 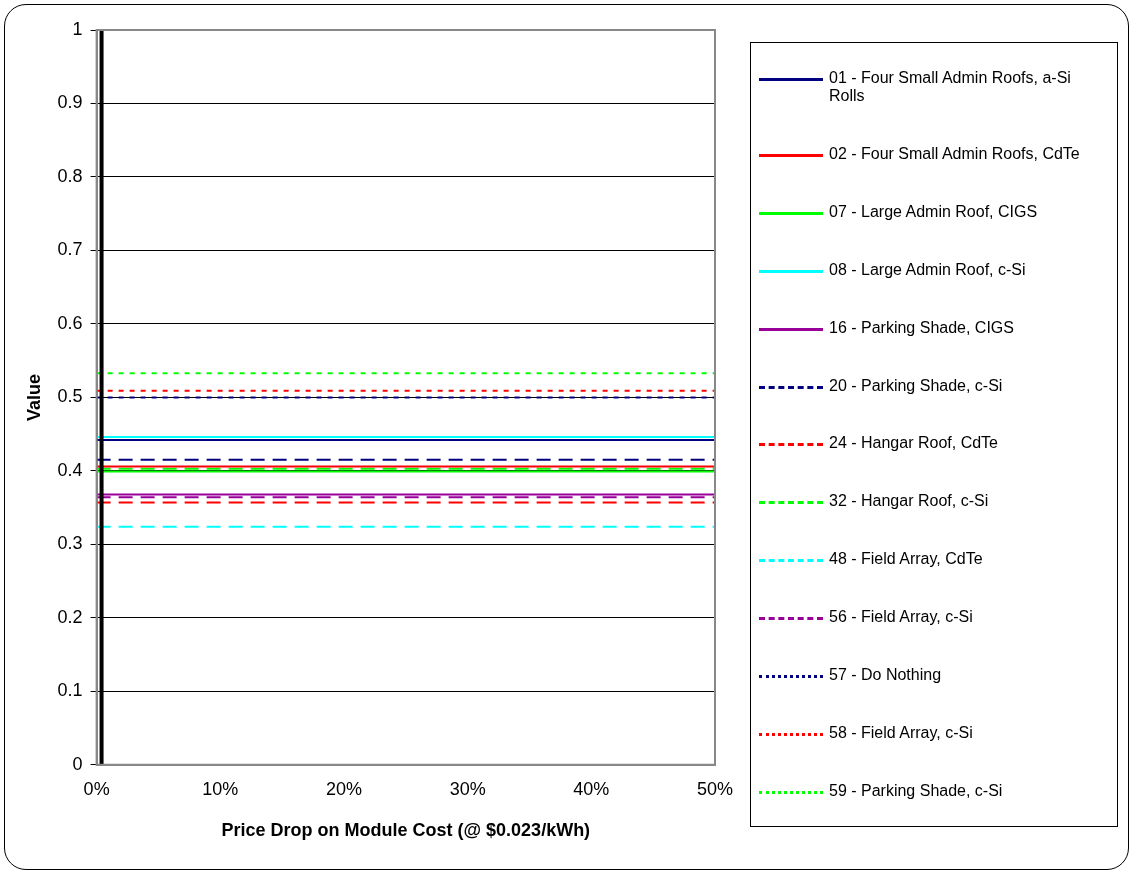 I want to click on legend-label: 02 - Four Small Admin Roofs, CdTe, so click(x=954, y=153).